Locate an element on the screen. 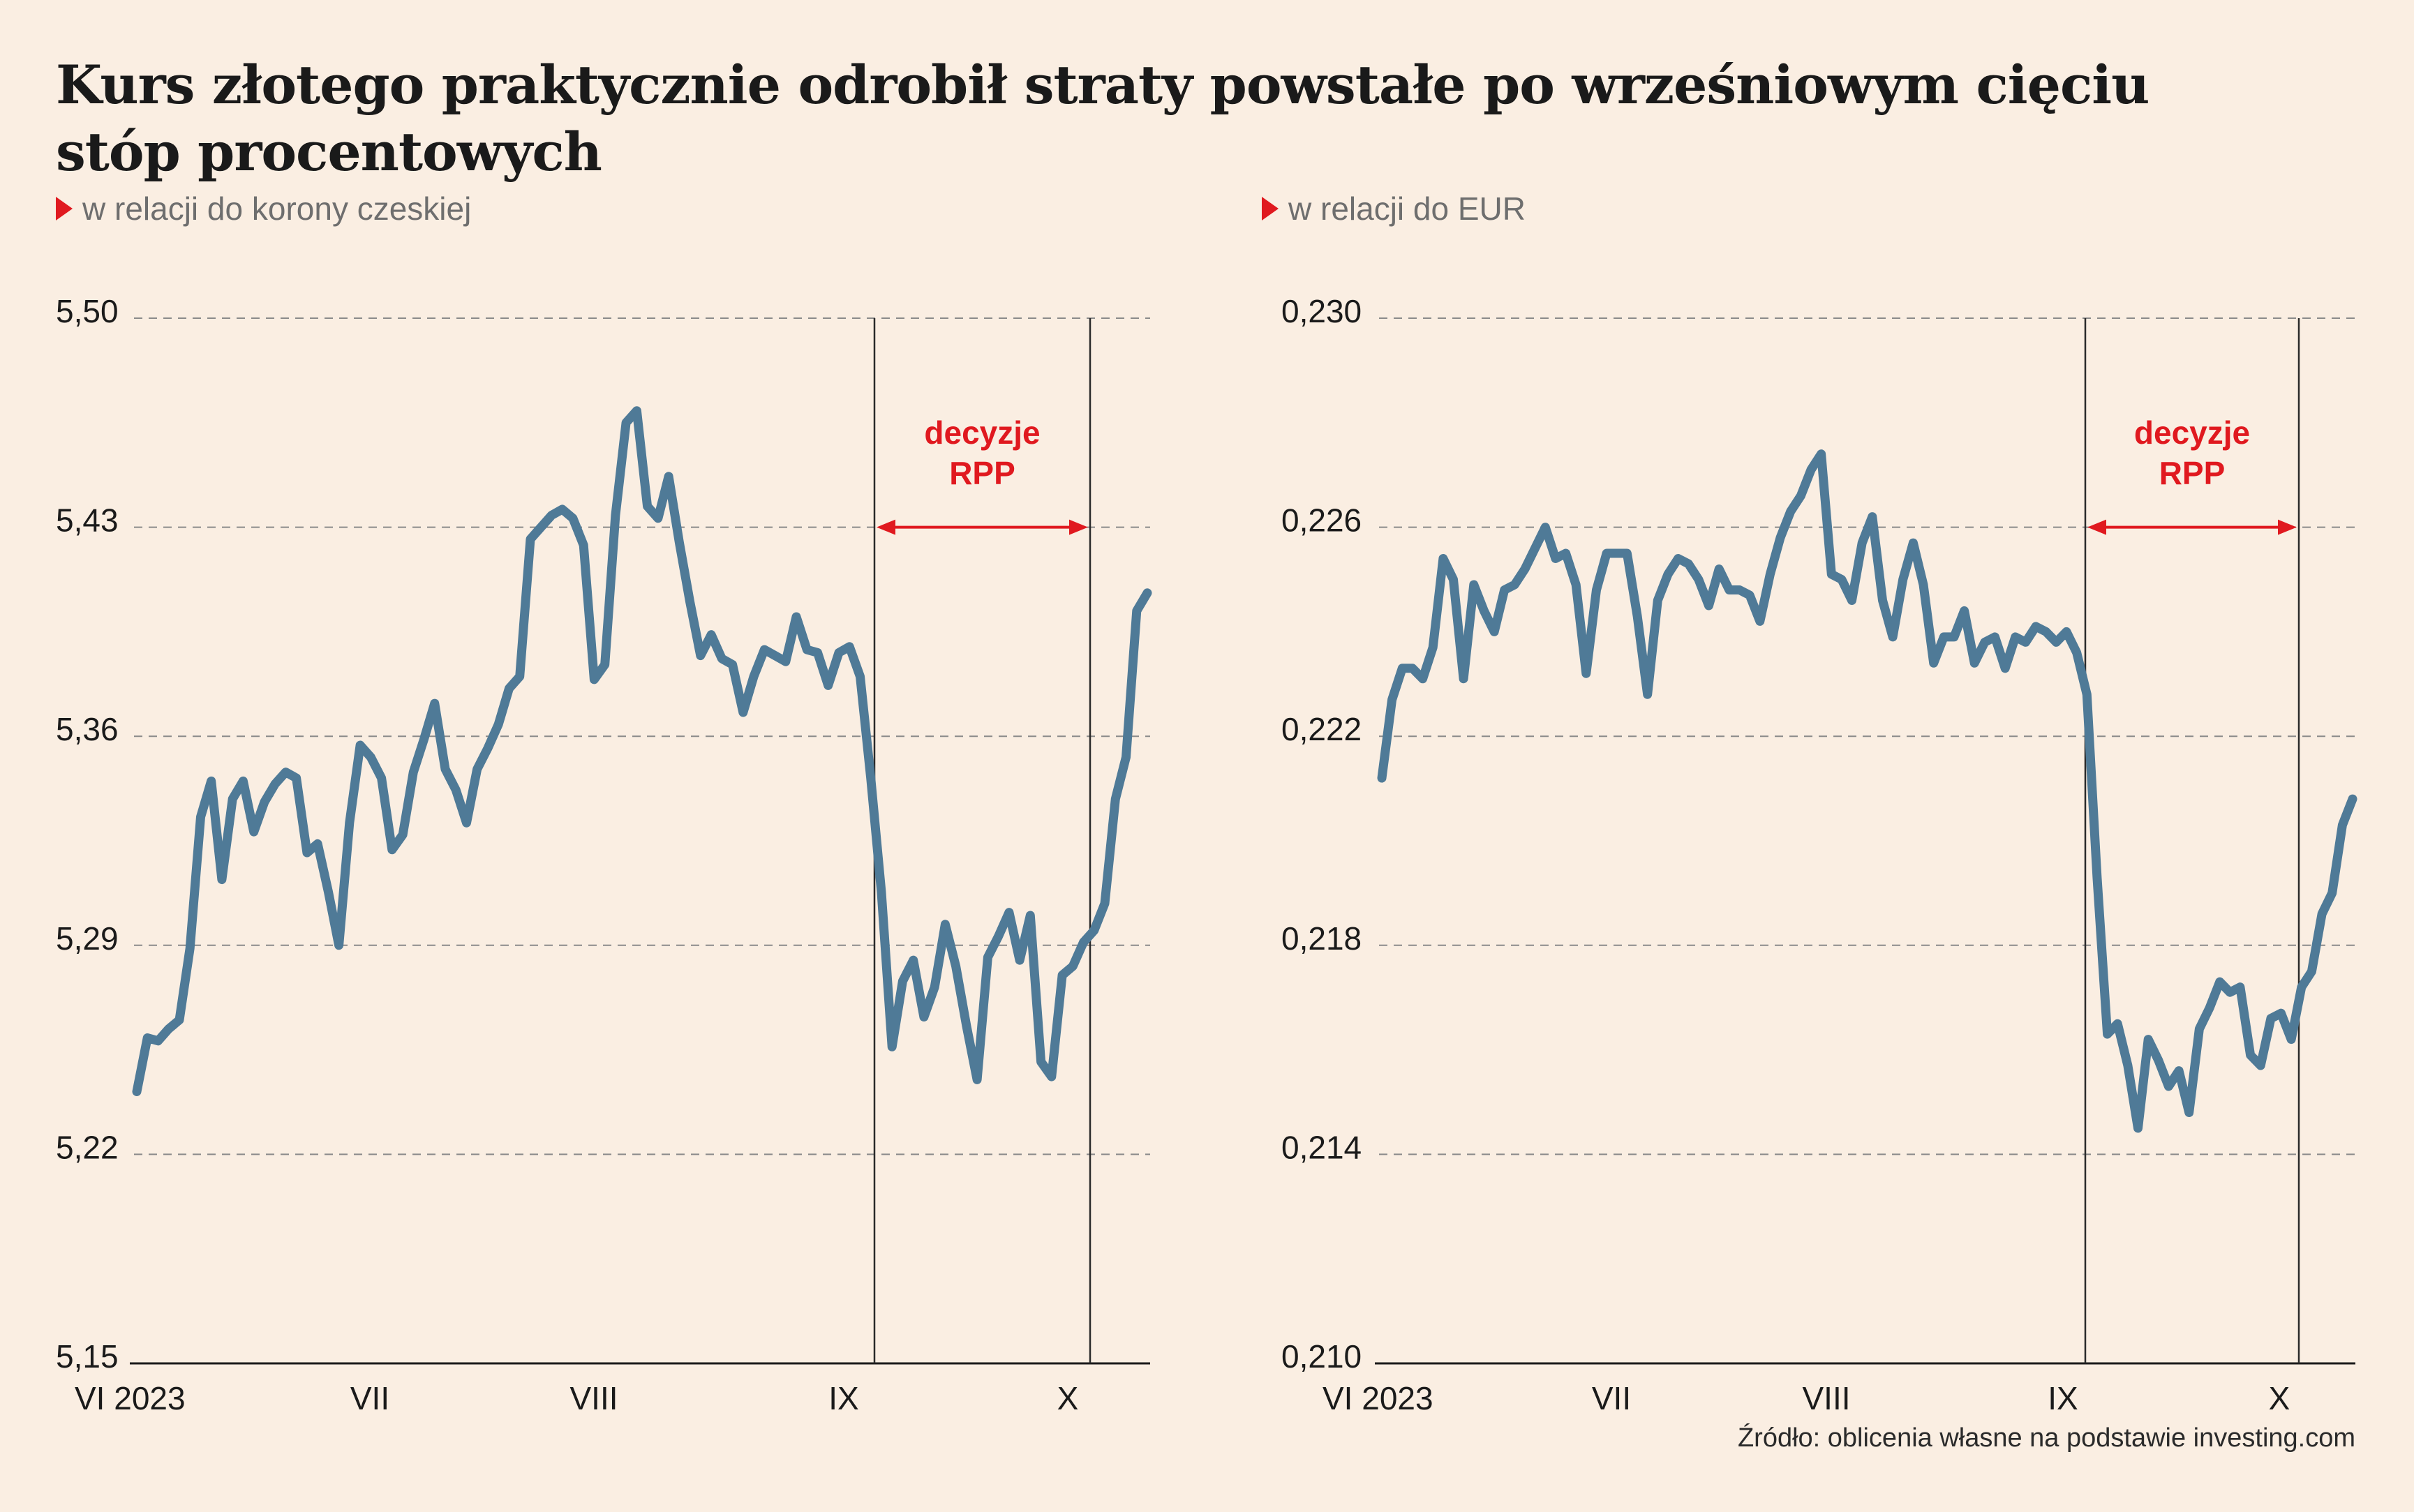 This screenshot has height=1512, width=2414. right-chart-subtitle: w relacji do EUR is located at coordinates (1394, 208).